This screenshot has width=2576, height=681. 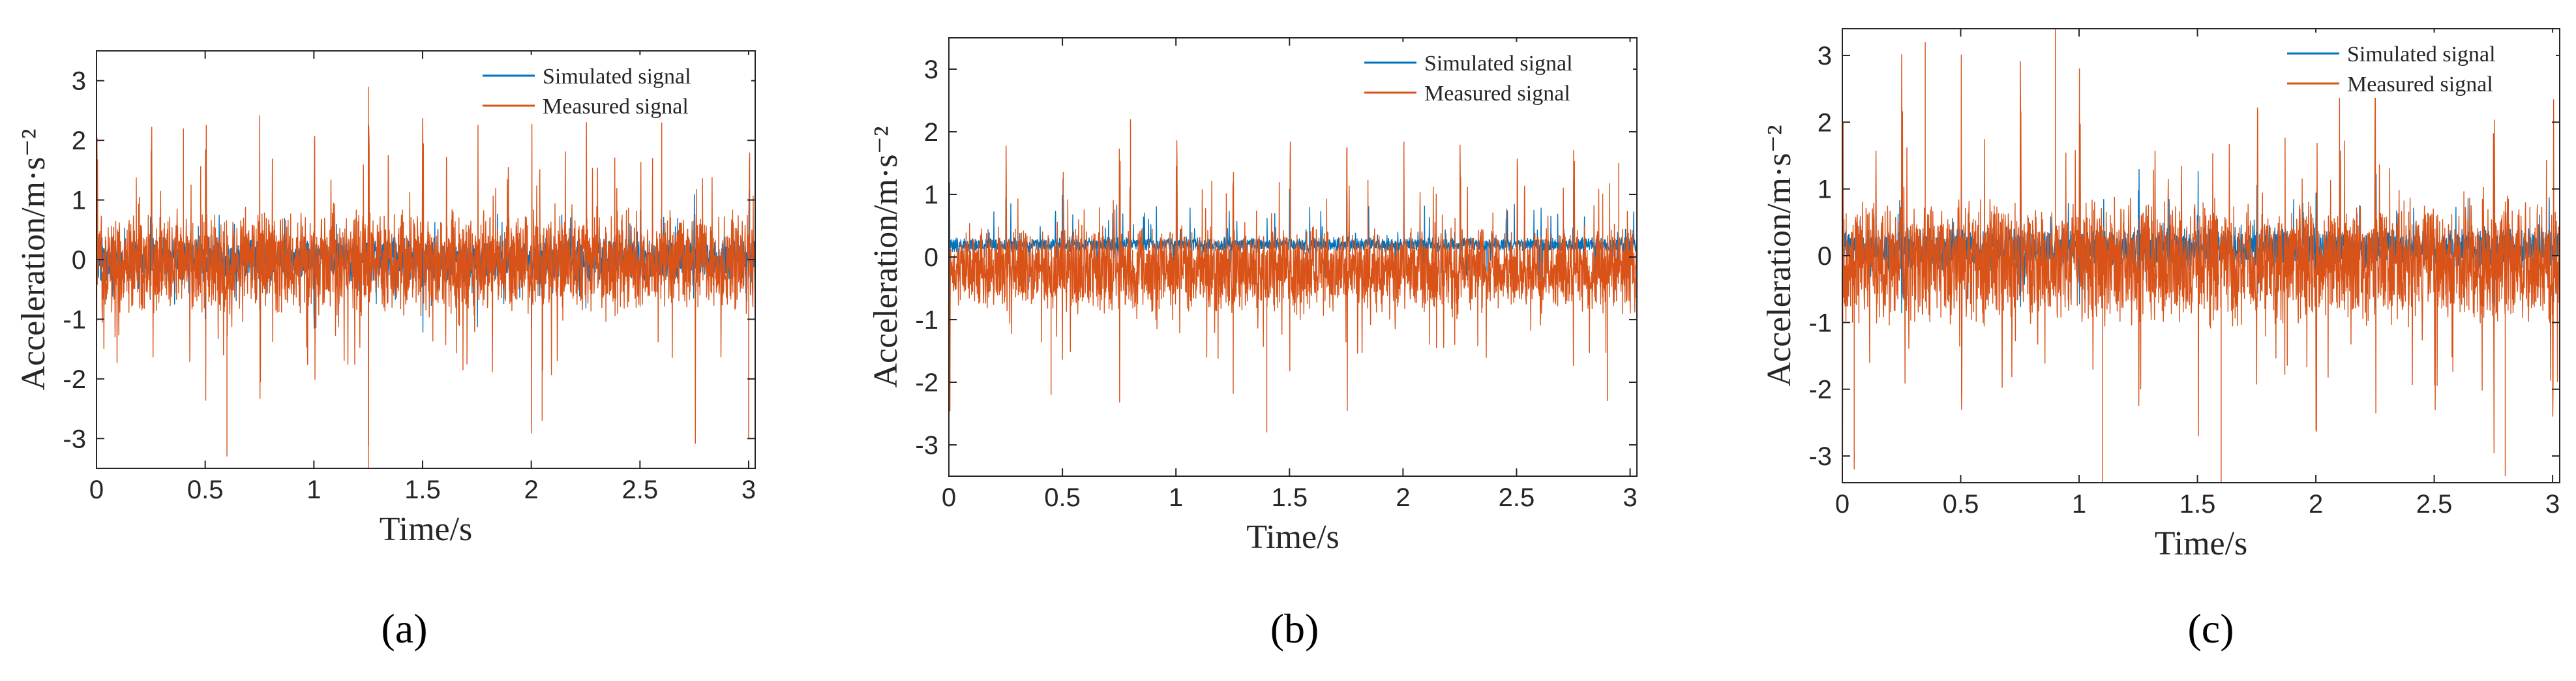 I want to click on panel-caption: (b), so click(x=1294, y=628).